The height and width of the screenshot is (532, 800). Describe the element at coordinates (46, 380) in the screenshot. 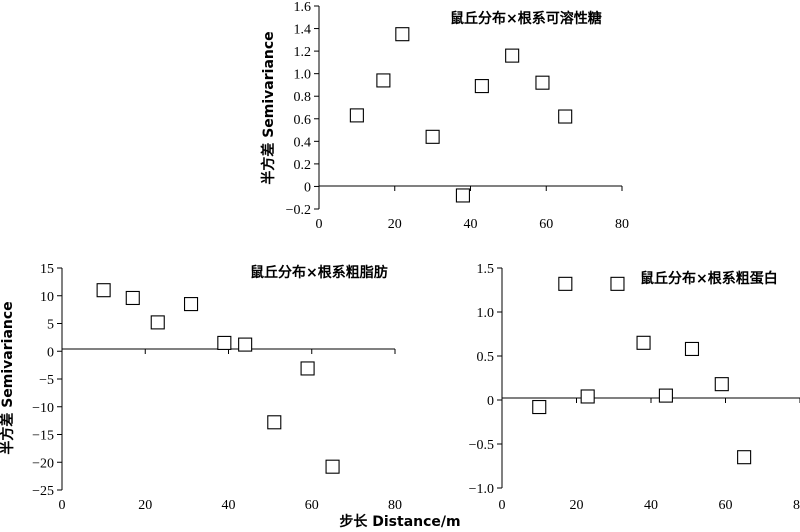

I see `y-tick-label-fat: −5` at that location.